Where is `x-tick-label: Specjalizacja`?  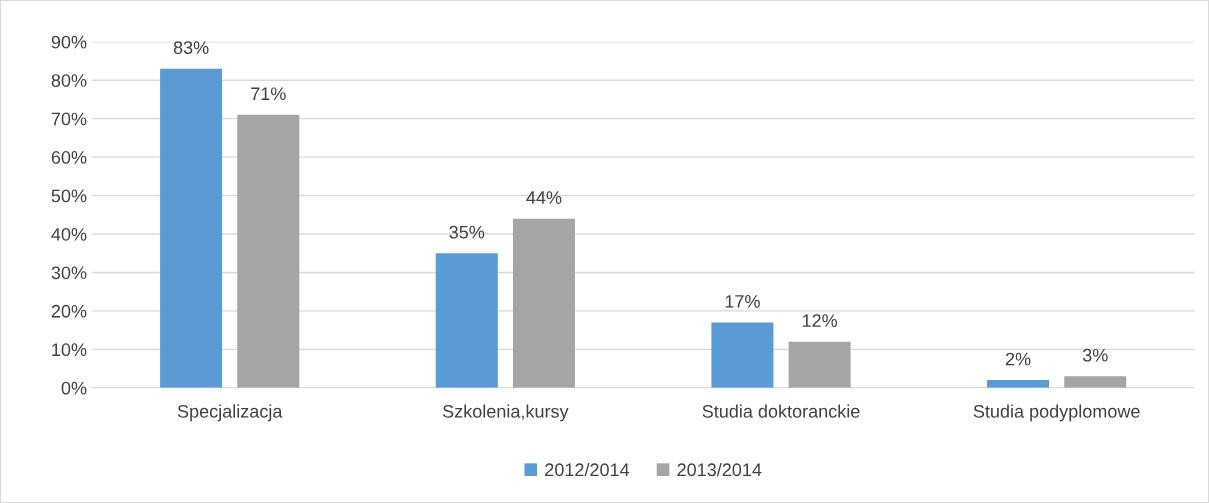 x-tick-label: Specjalizacja is located at coordinates (230, 413).